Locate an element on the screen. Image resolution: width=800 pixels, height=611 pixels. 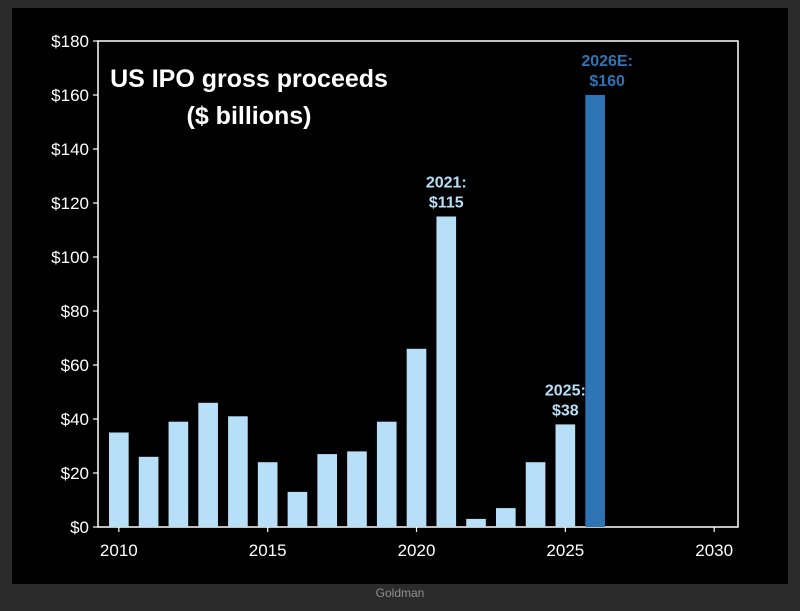
bar-2019 is located at coordinates (386, 474).